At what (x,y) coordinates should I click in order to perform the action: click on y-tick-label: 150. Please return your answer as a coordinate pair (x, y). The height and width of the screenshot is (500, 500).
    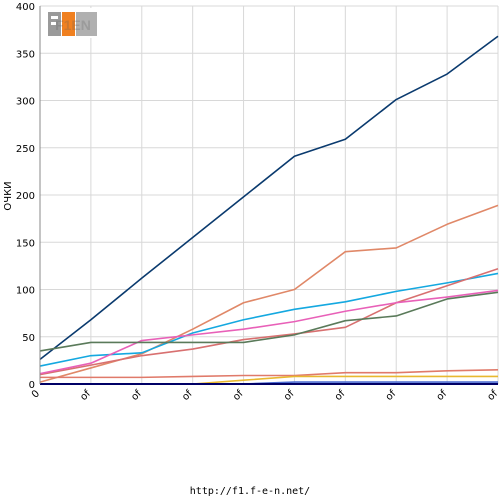
    Looking at the image, I should click on (25, 243).